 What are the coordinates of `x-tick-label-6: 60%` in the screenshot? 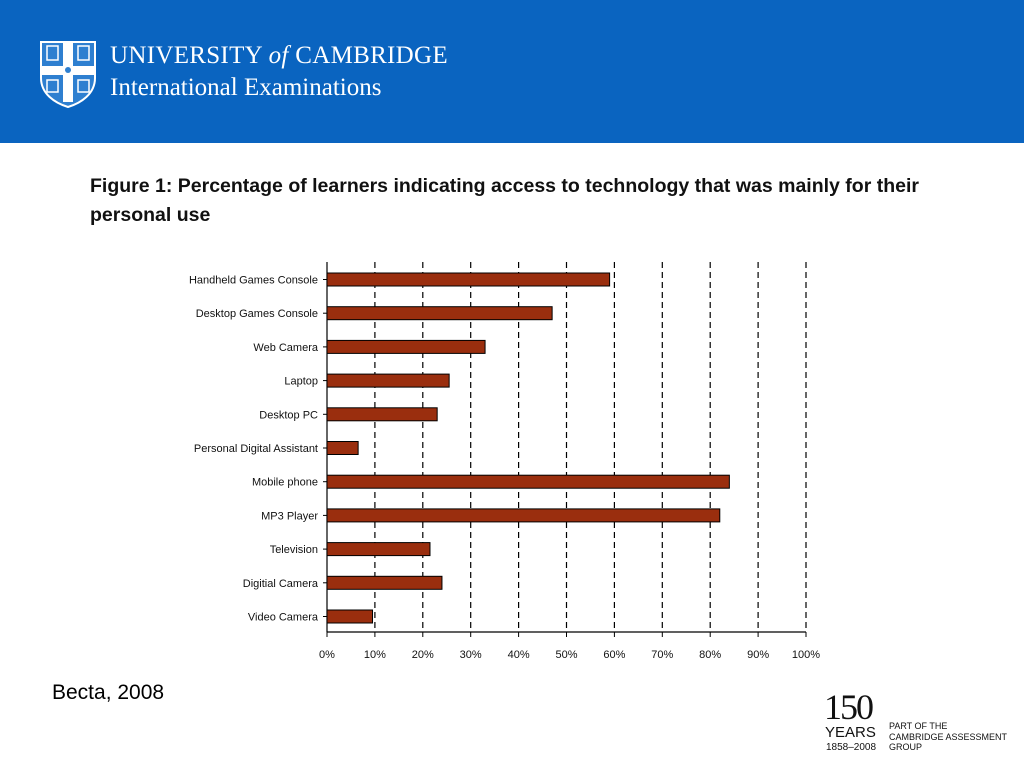 It's located at (614, 655).